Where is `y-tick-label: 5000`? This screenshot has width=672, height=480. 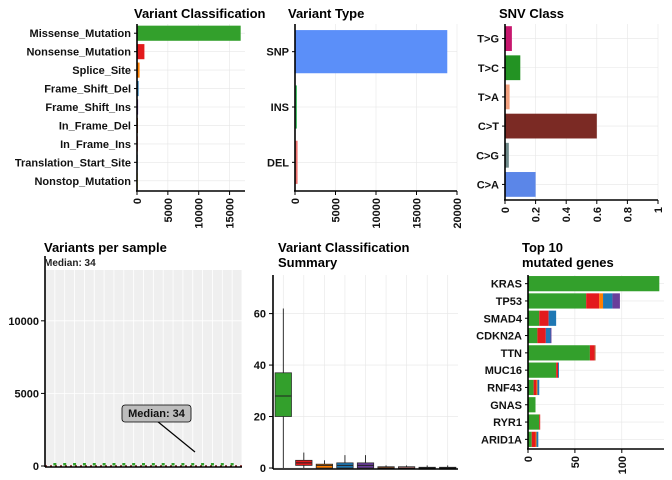
y-tick-label: 5000 is located at coordinates (27, 394).